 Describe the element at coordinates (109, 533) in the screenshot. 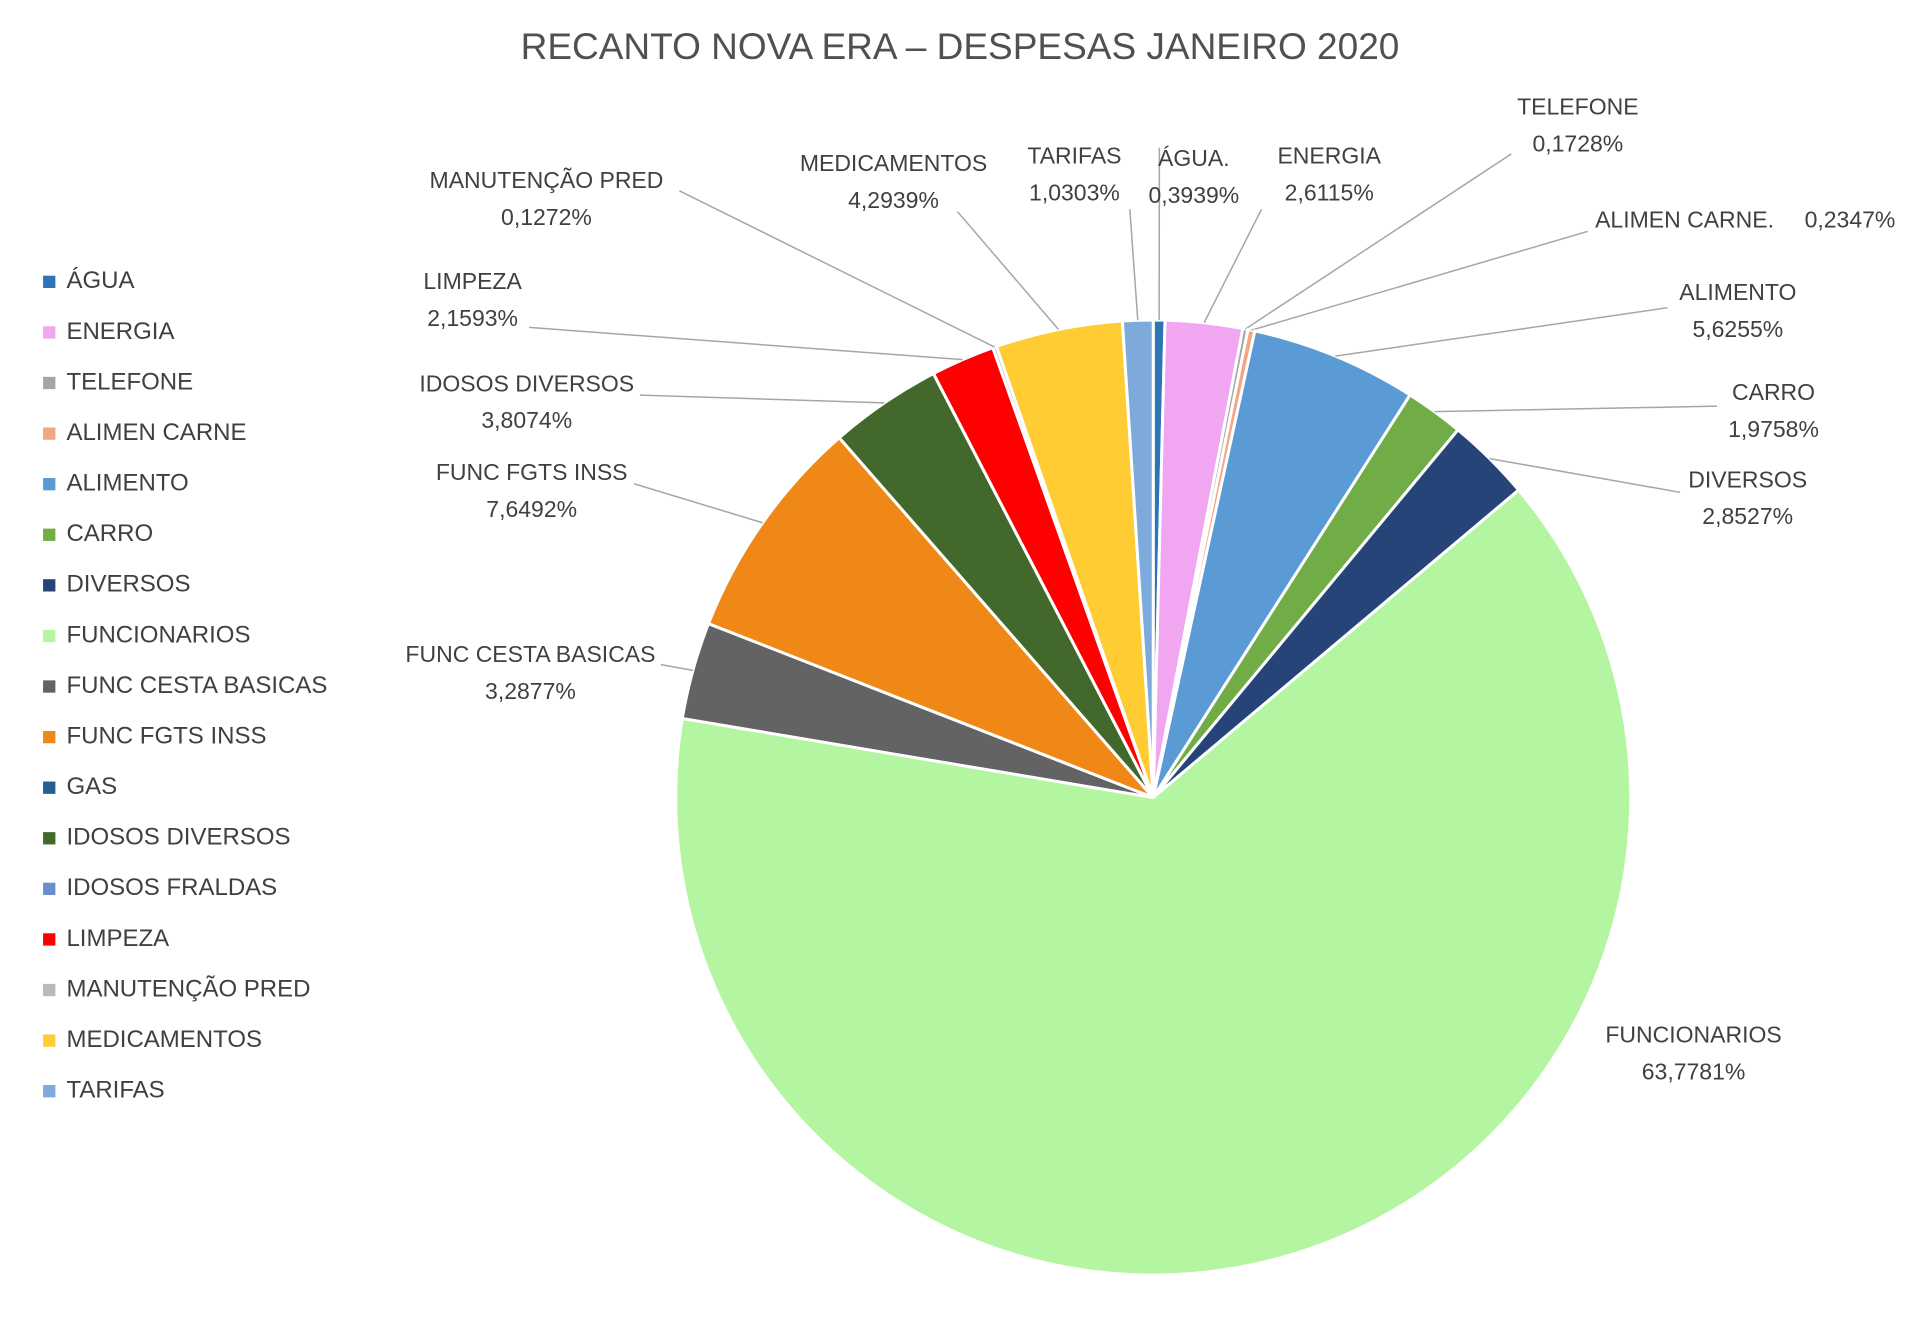

I see `legend-label: CARRO` at that location.